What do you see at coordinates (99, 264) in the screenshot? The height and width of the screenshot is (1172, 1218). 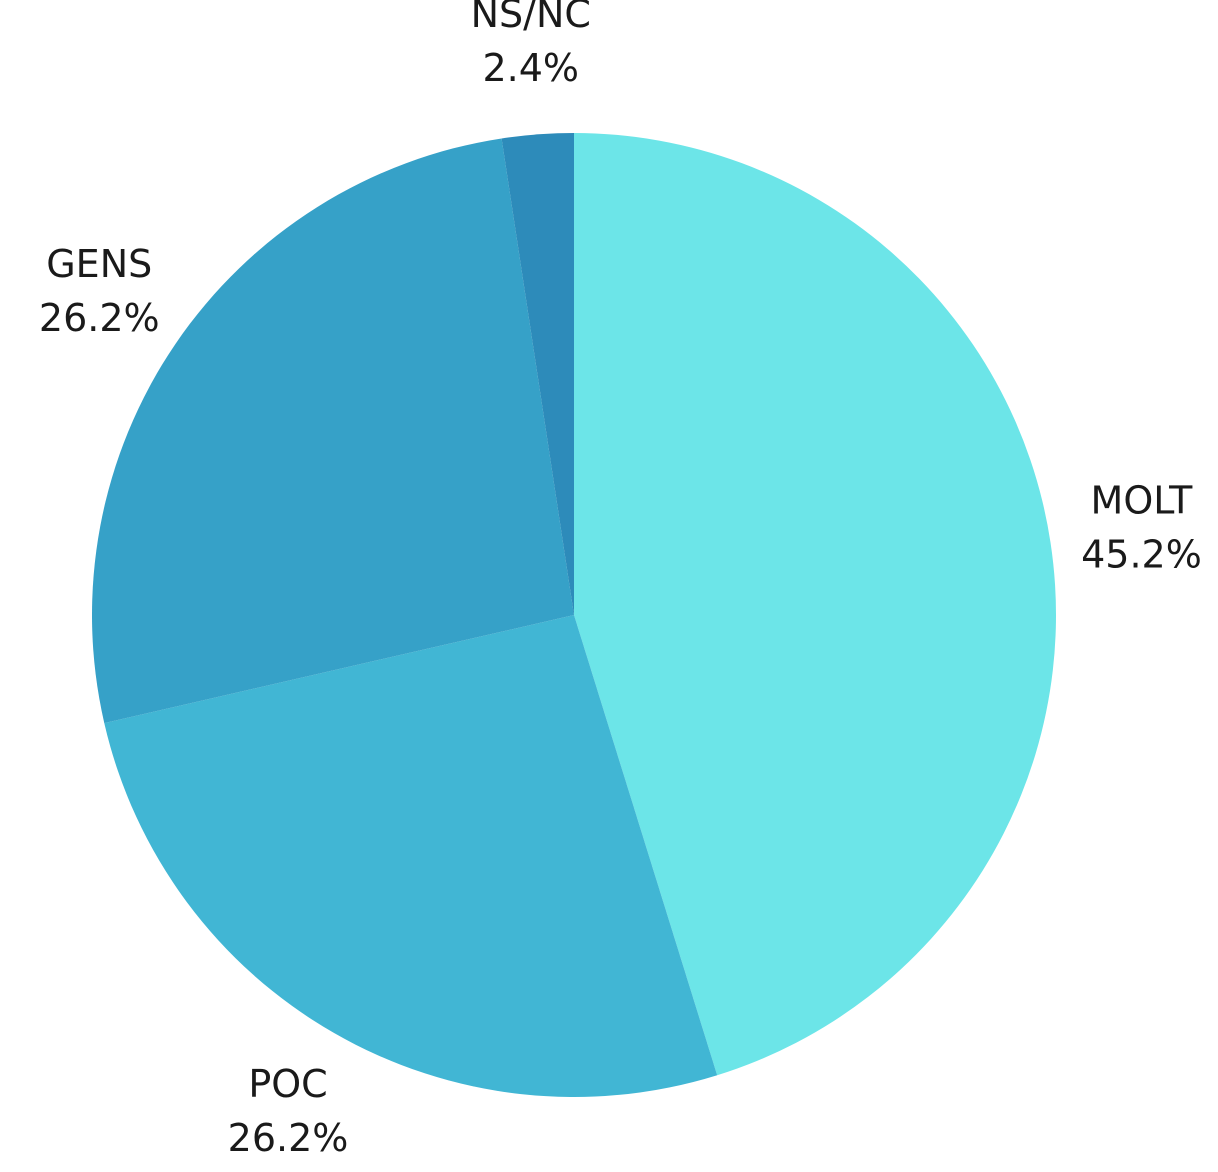 I see `slice-label: GENS` at bounding box center [99, 264].